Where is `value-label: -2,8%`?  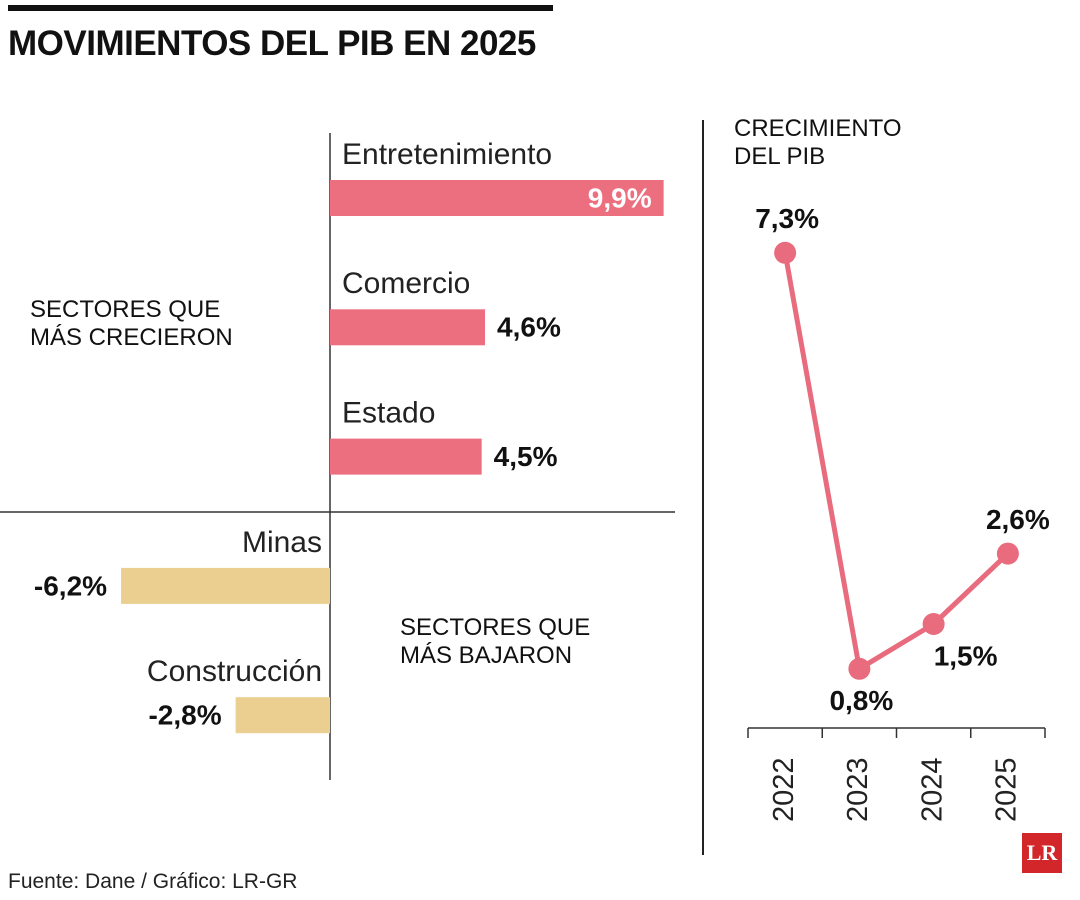 value-label: -2,8% is located at coordinates (184, 715).